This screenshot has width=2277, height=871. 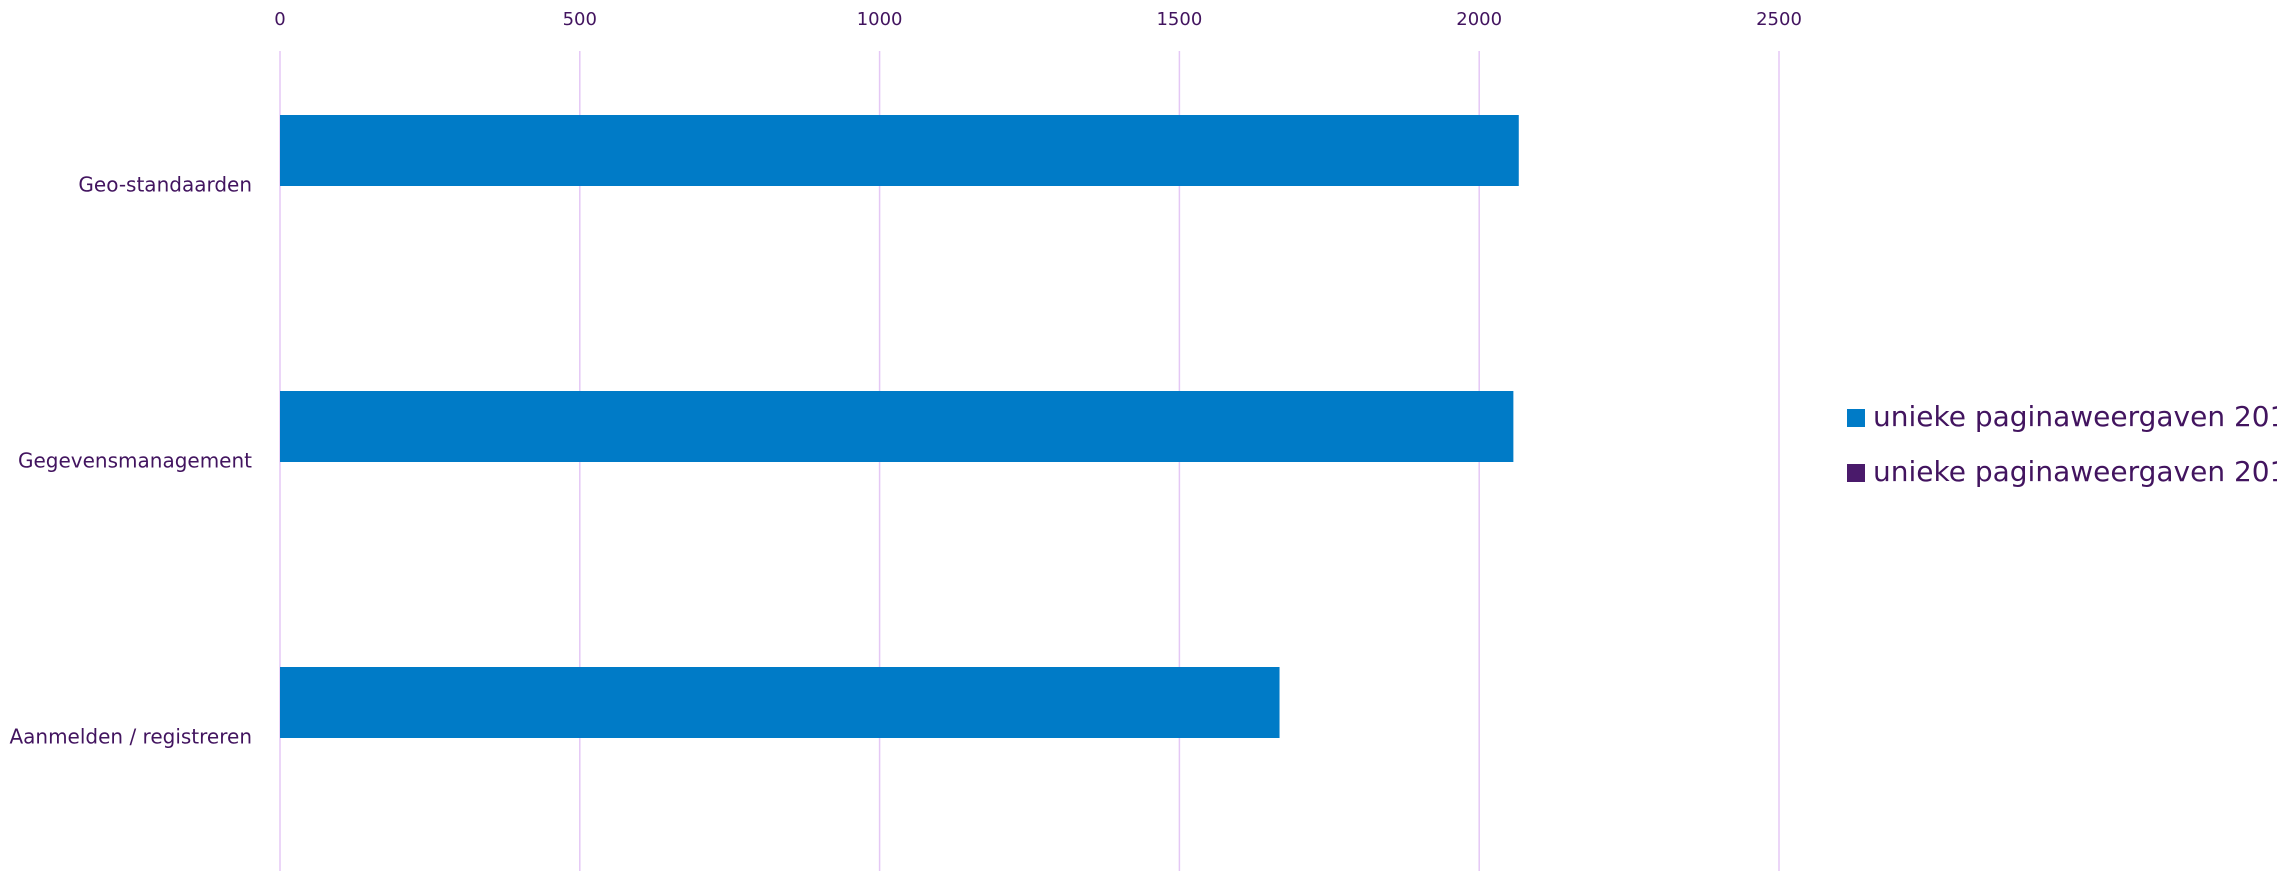 What do you see at coordinates (165, 185) in the screenshot?
I see `y-tick-label: Geo-standaarden` at bounding box center [165, 185].